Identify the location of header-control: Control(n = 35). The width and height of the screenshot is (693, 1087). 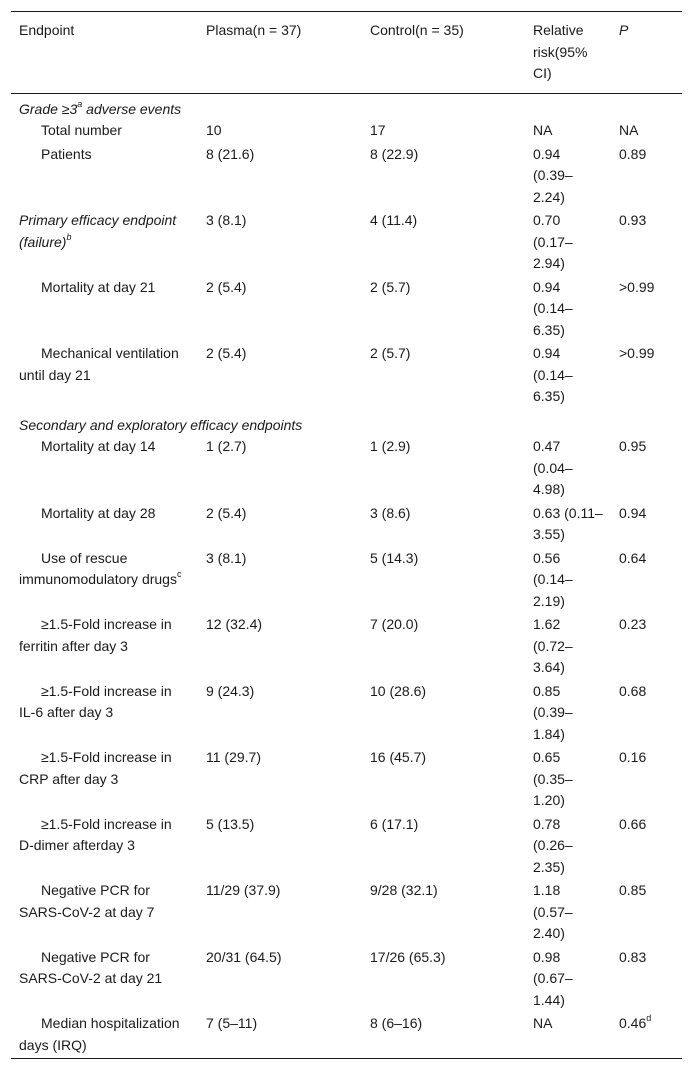
(417, 30).